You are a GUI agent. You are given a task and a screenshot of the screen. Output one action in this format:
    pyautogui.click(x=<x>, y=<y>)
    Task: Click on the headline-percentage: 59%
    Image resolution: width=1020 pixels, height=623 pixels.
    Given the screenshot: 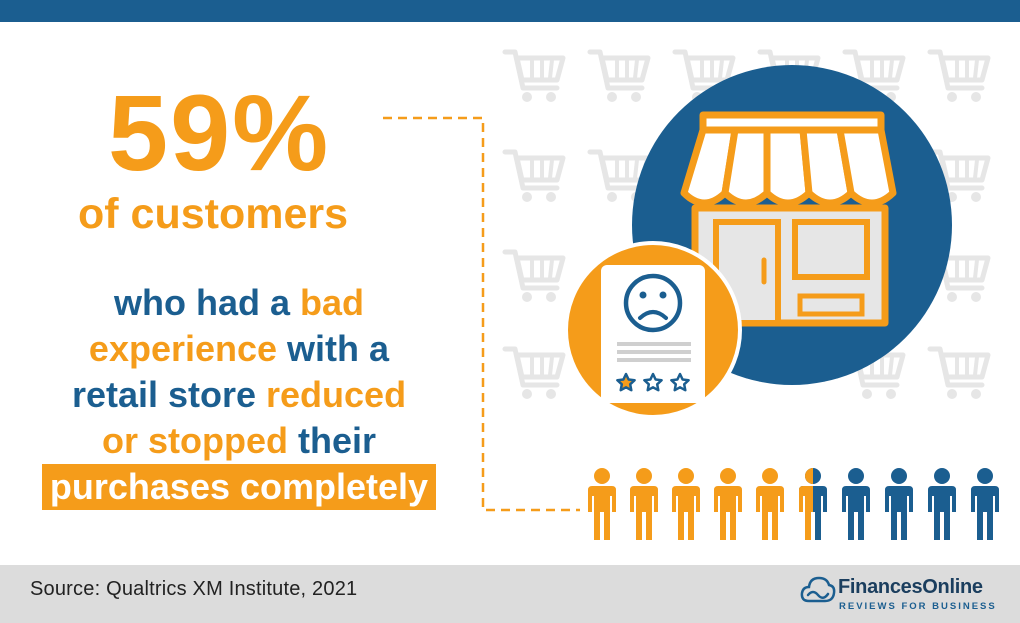 What is the action you would take?
    pyautogui.click(x=219, y=132)
    